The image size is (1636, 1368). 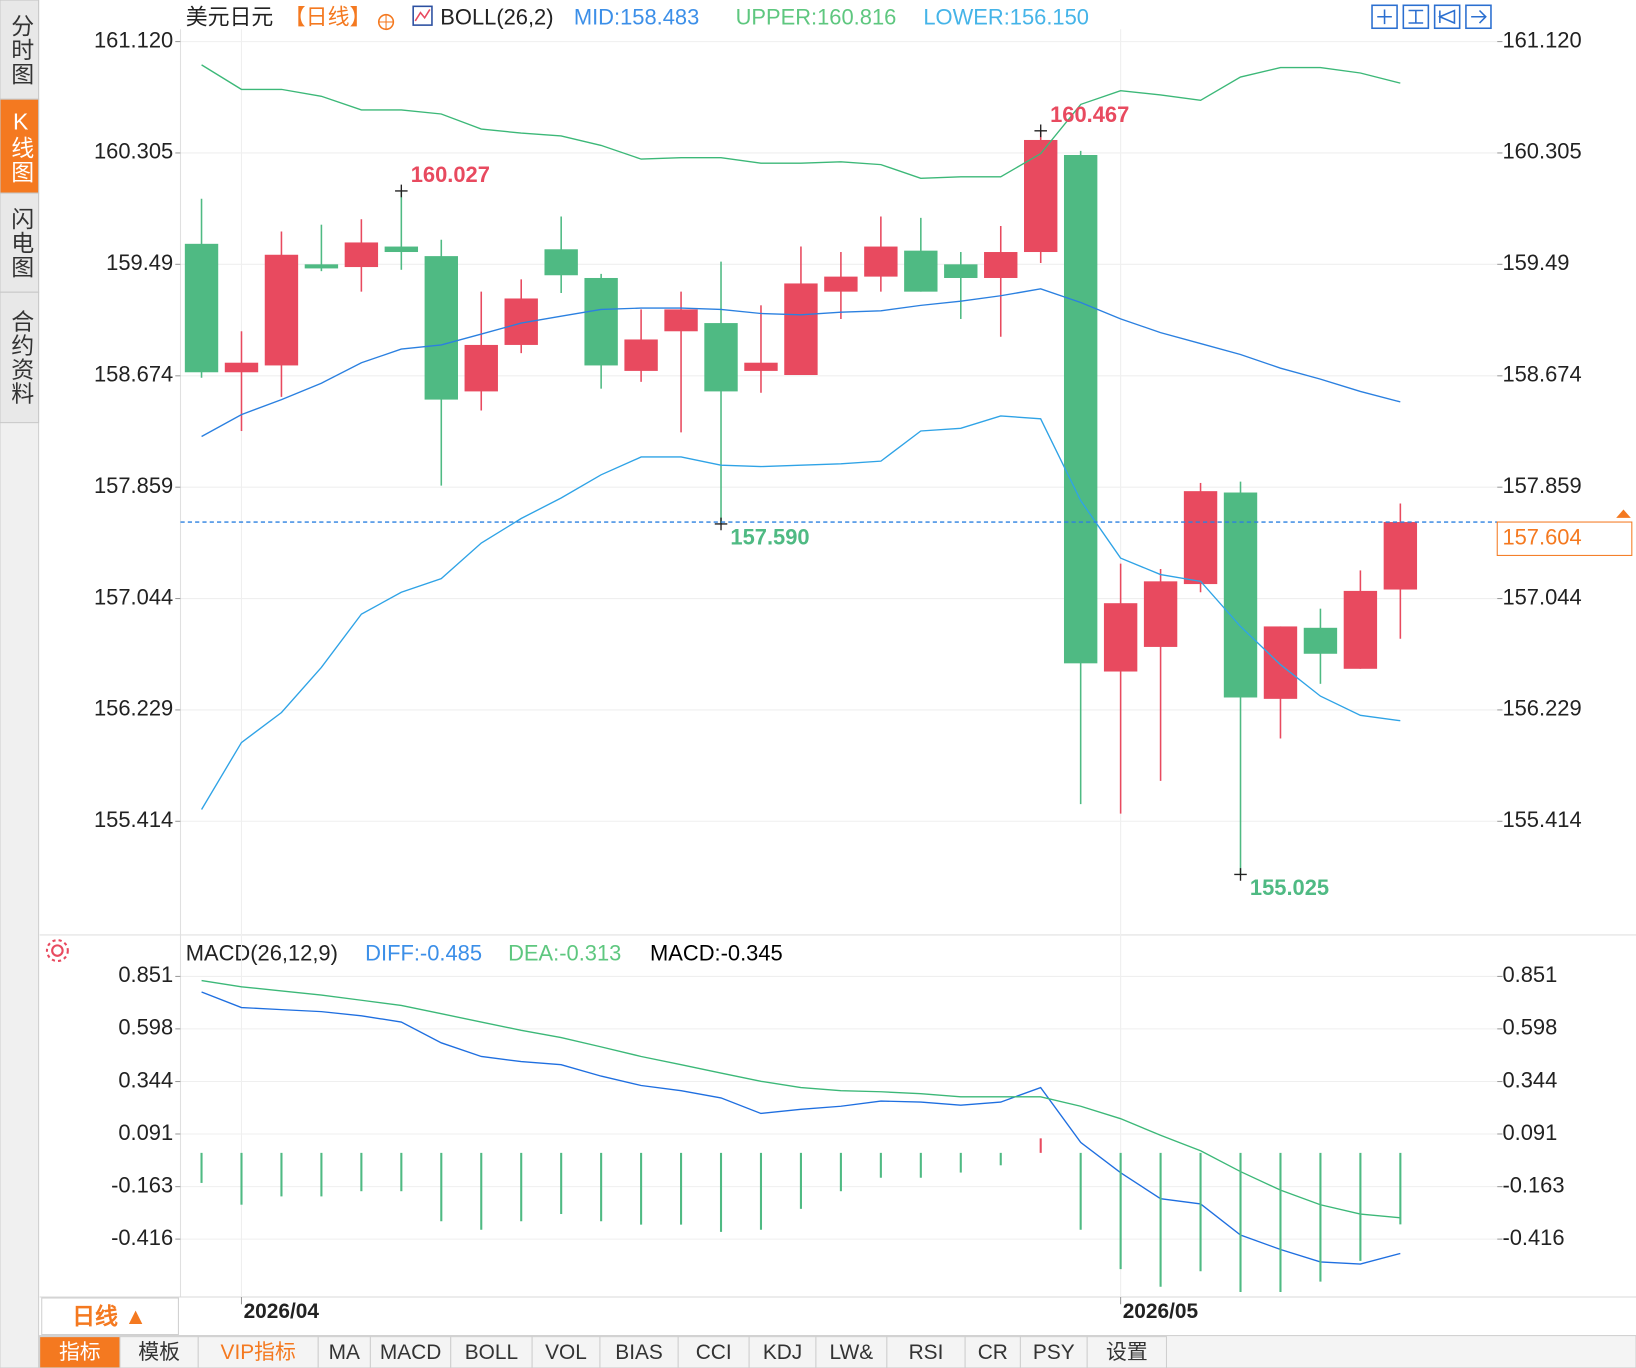 What do you see at coordinates (139, 262) in the screenshot?
I see `y-tick-label: 159.49` at bounding box center [139, 262].